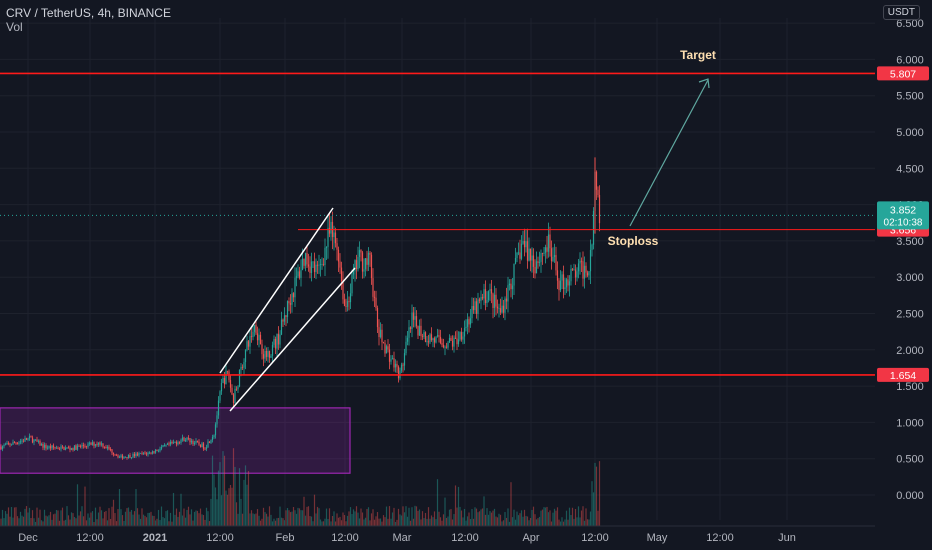 Image resolution: width=932 pixels, height=550 pixels. What do you see at coordinates (300, 487) in the screenshot?
I see `volume-bars` at bounding box center [300, 487].